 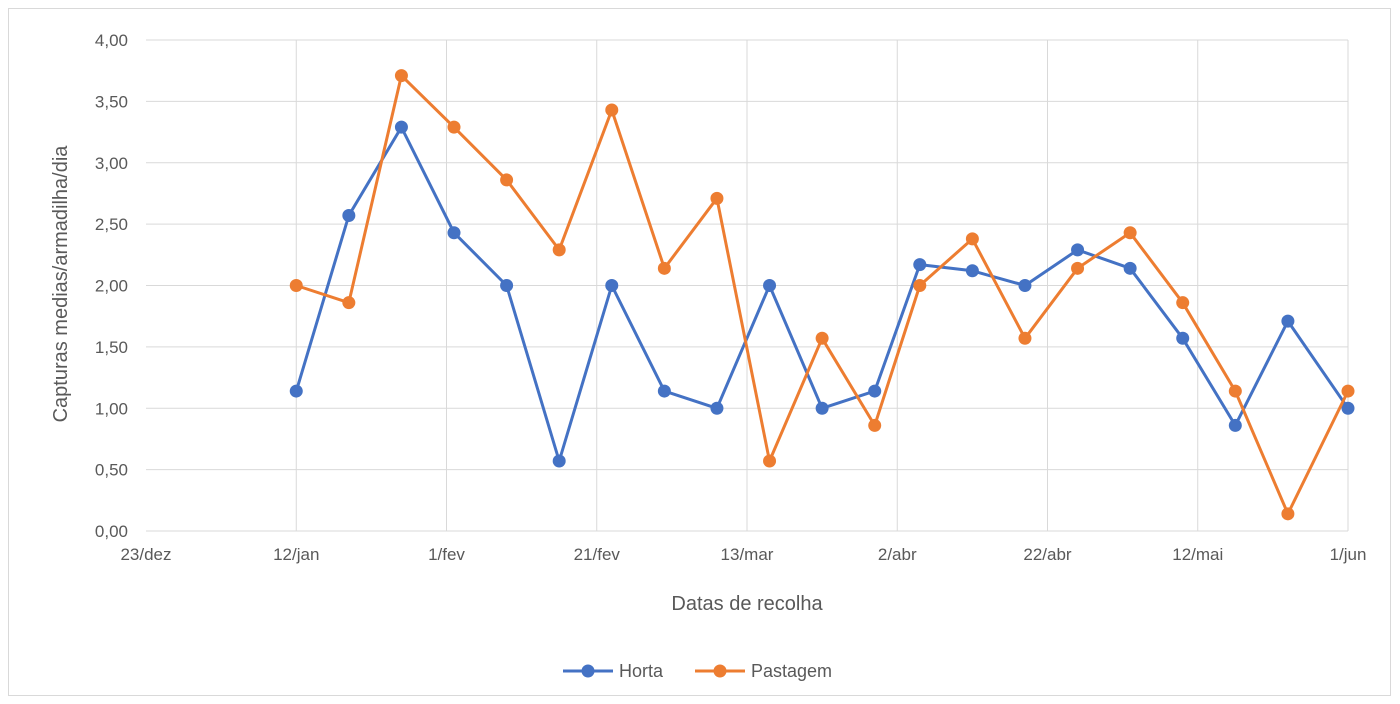 I want to click on x-tick-label: 22/abr, so click(x=1047, y=554).